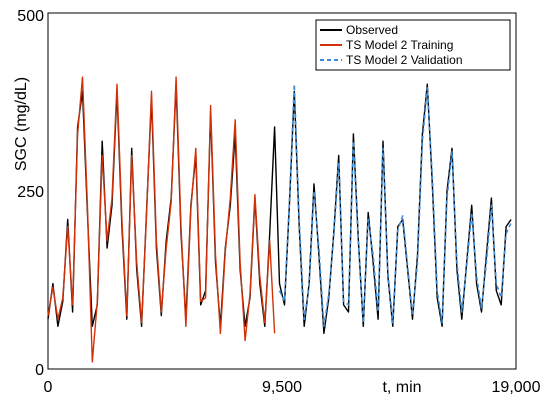 The width and height of the screenshot is (550, 404). I want to click on y-tick-label: 0, so click(39, 370).